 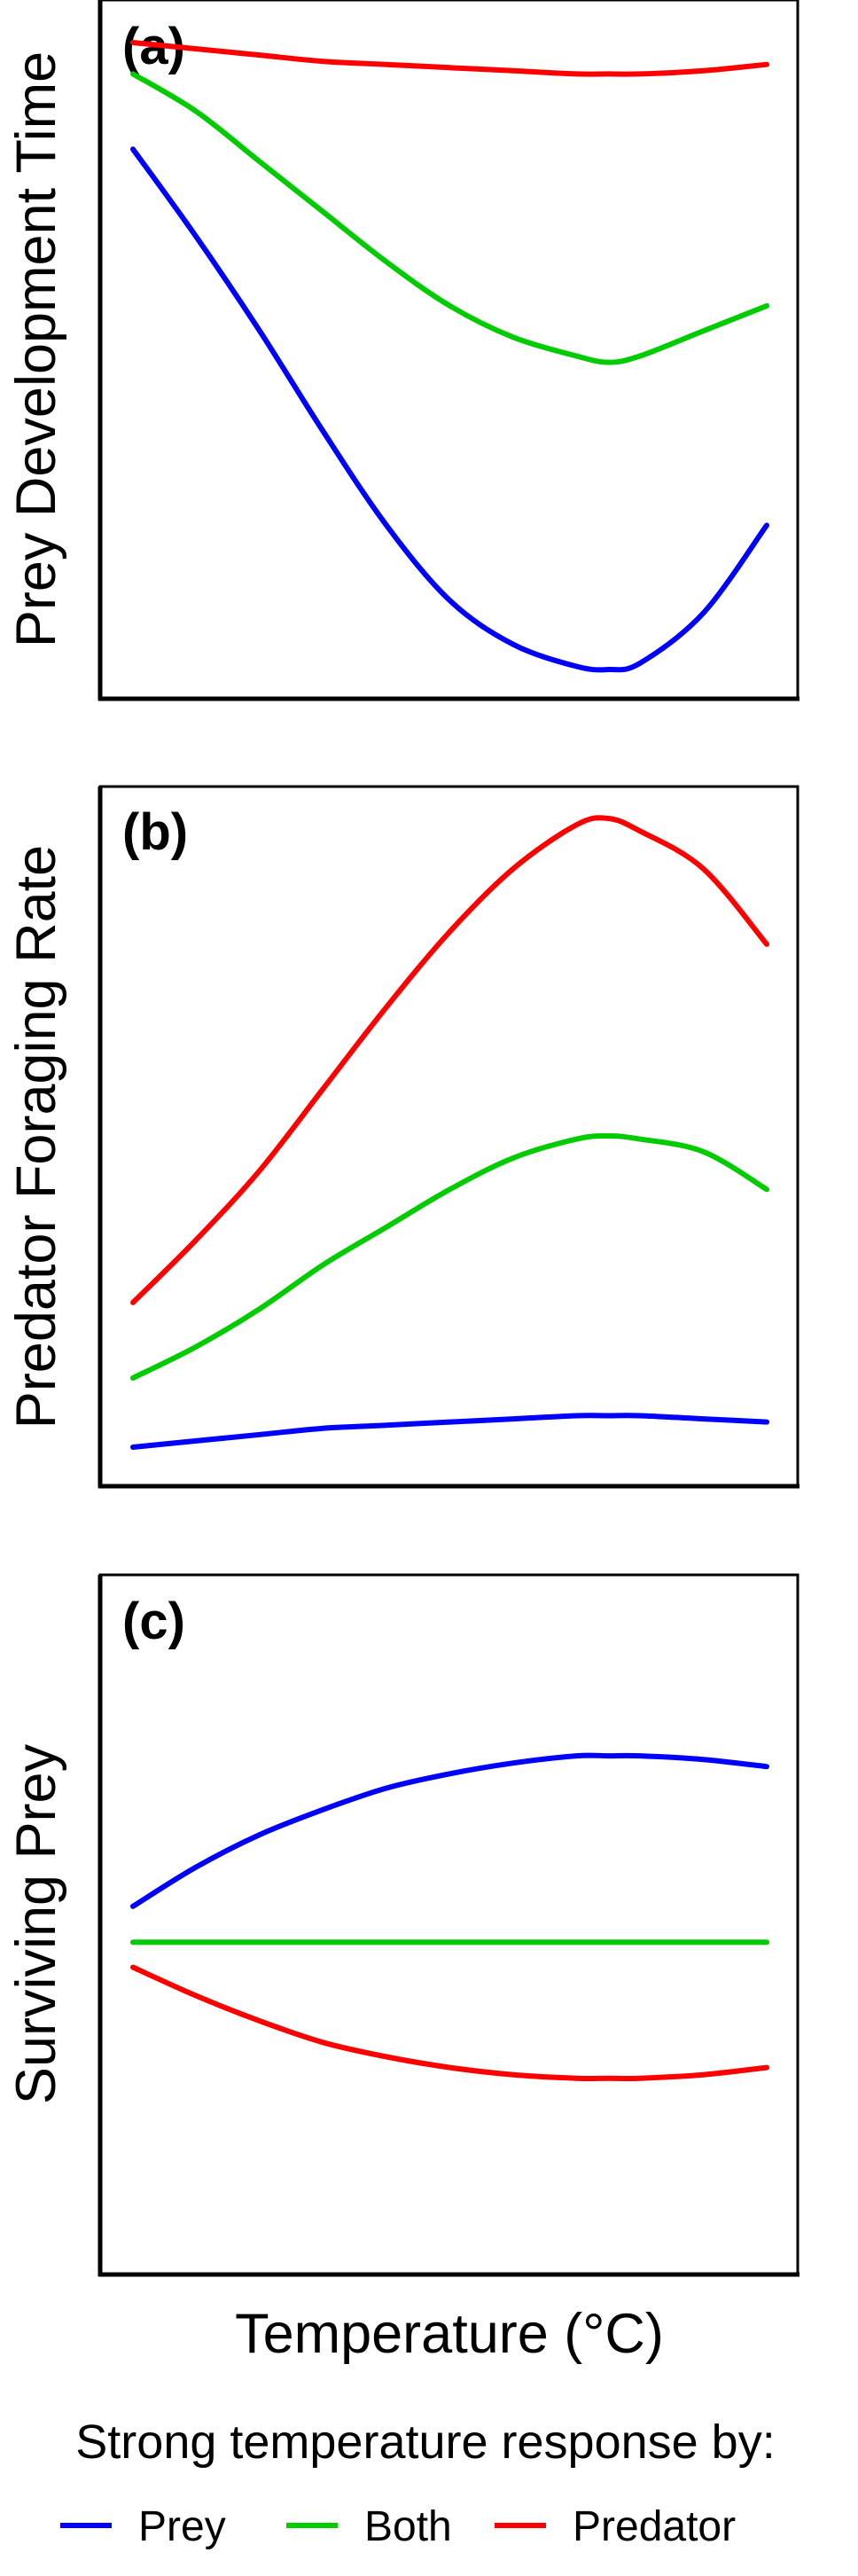 What do you see at coordinates (449, 1431) in the screenshot?
I see `panel-b-line-prey` at bounding box center [449, 1431].